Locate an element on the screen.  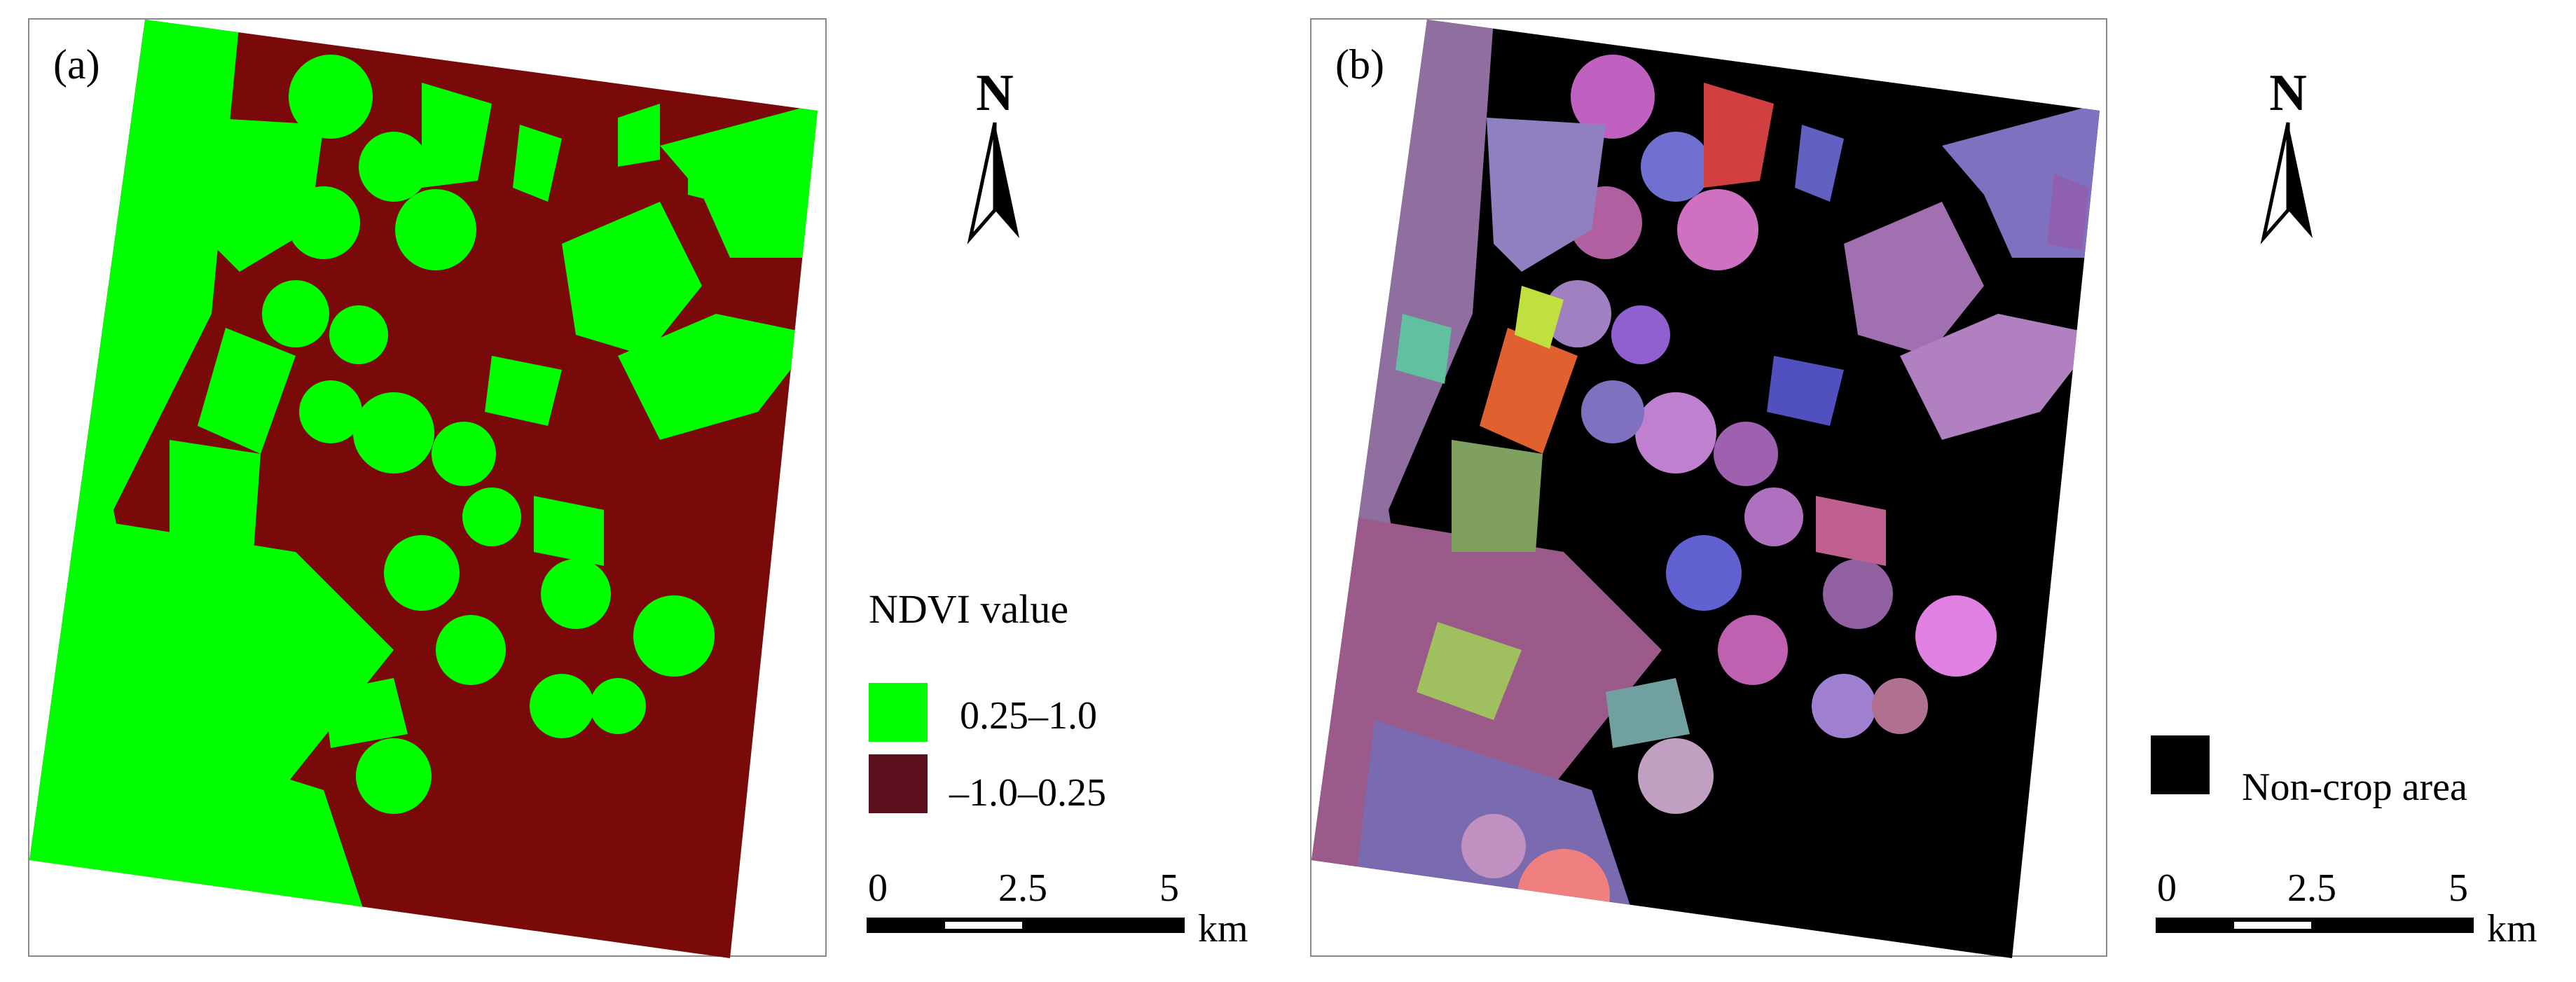
legend-label-noncrop: –1.0–0.25 is located at coordinates (1027, 793).